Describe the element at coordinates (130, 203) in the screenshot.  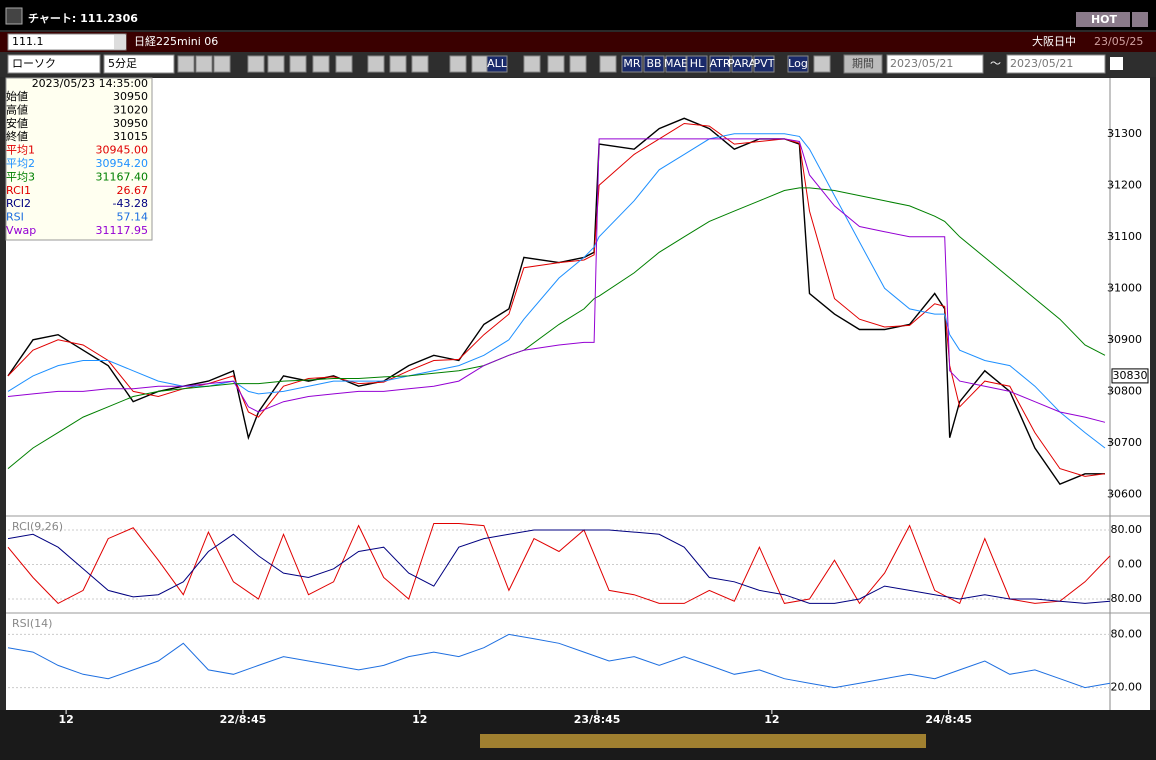
I see `info-value: -43.28` at that location.